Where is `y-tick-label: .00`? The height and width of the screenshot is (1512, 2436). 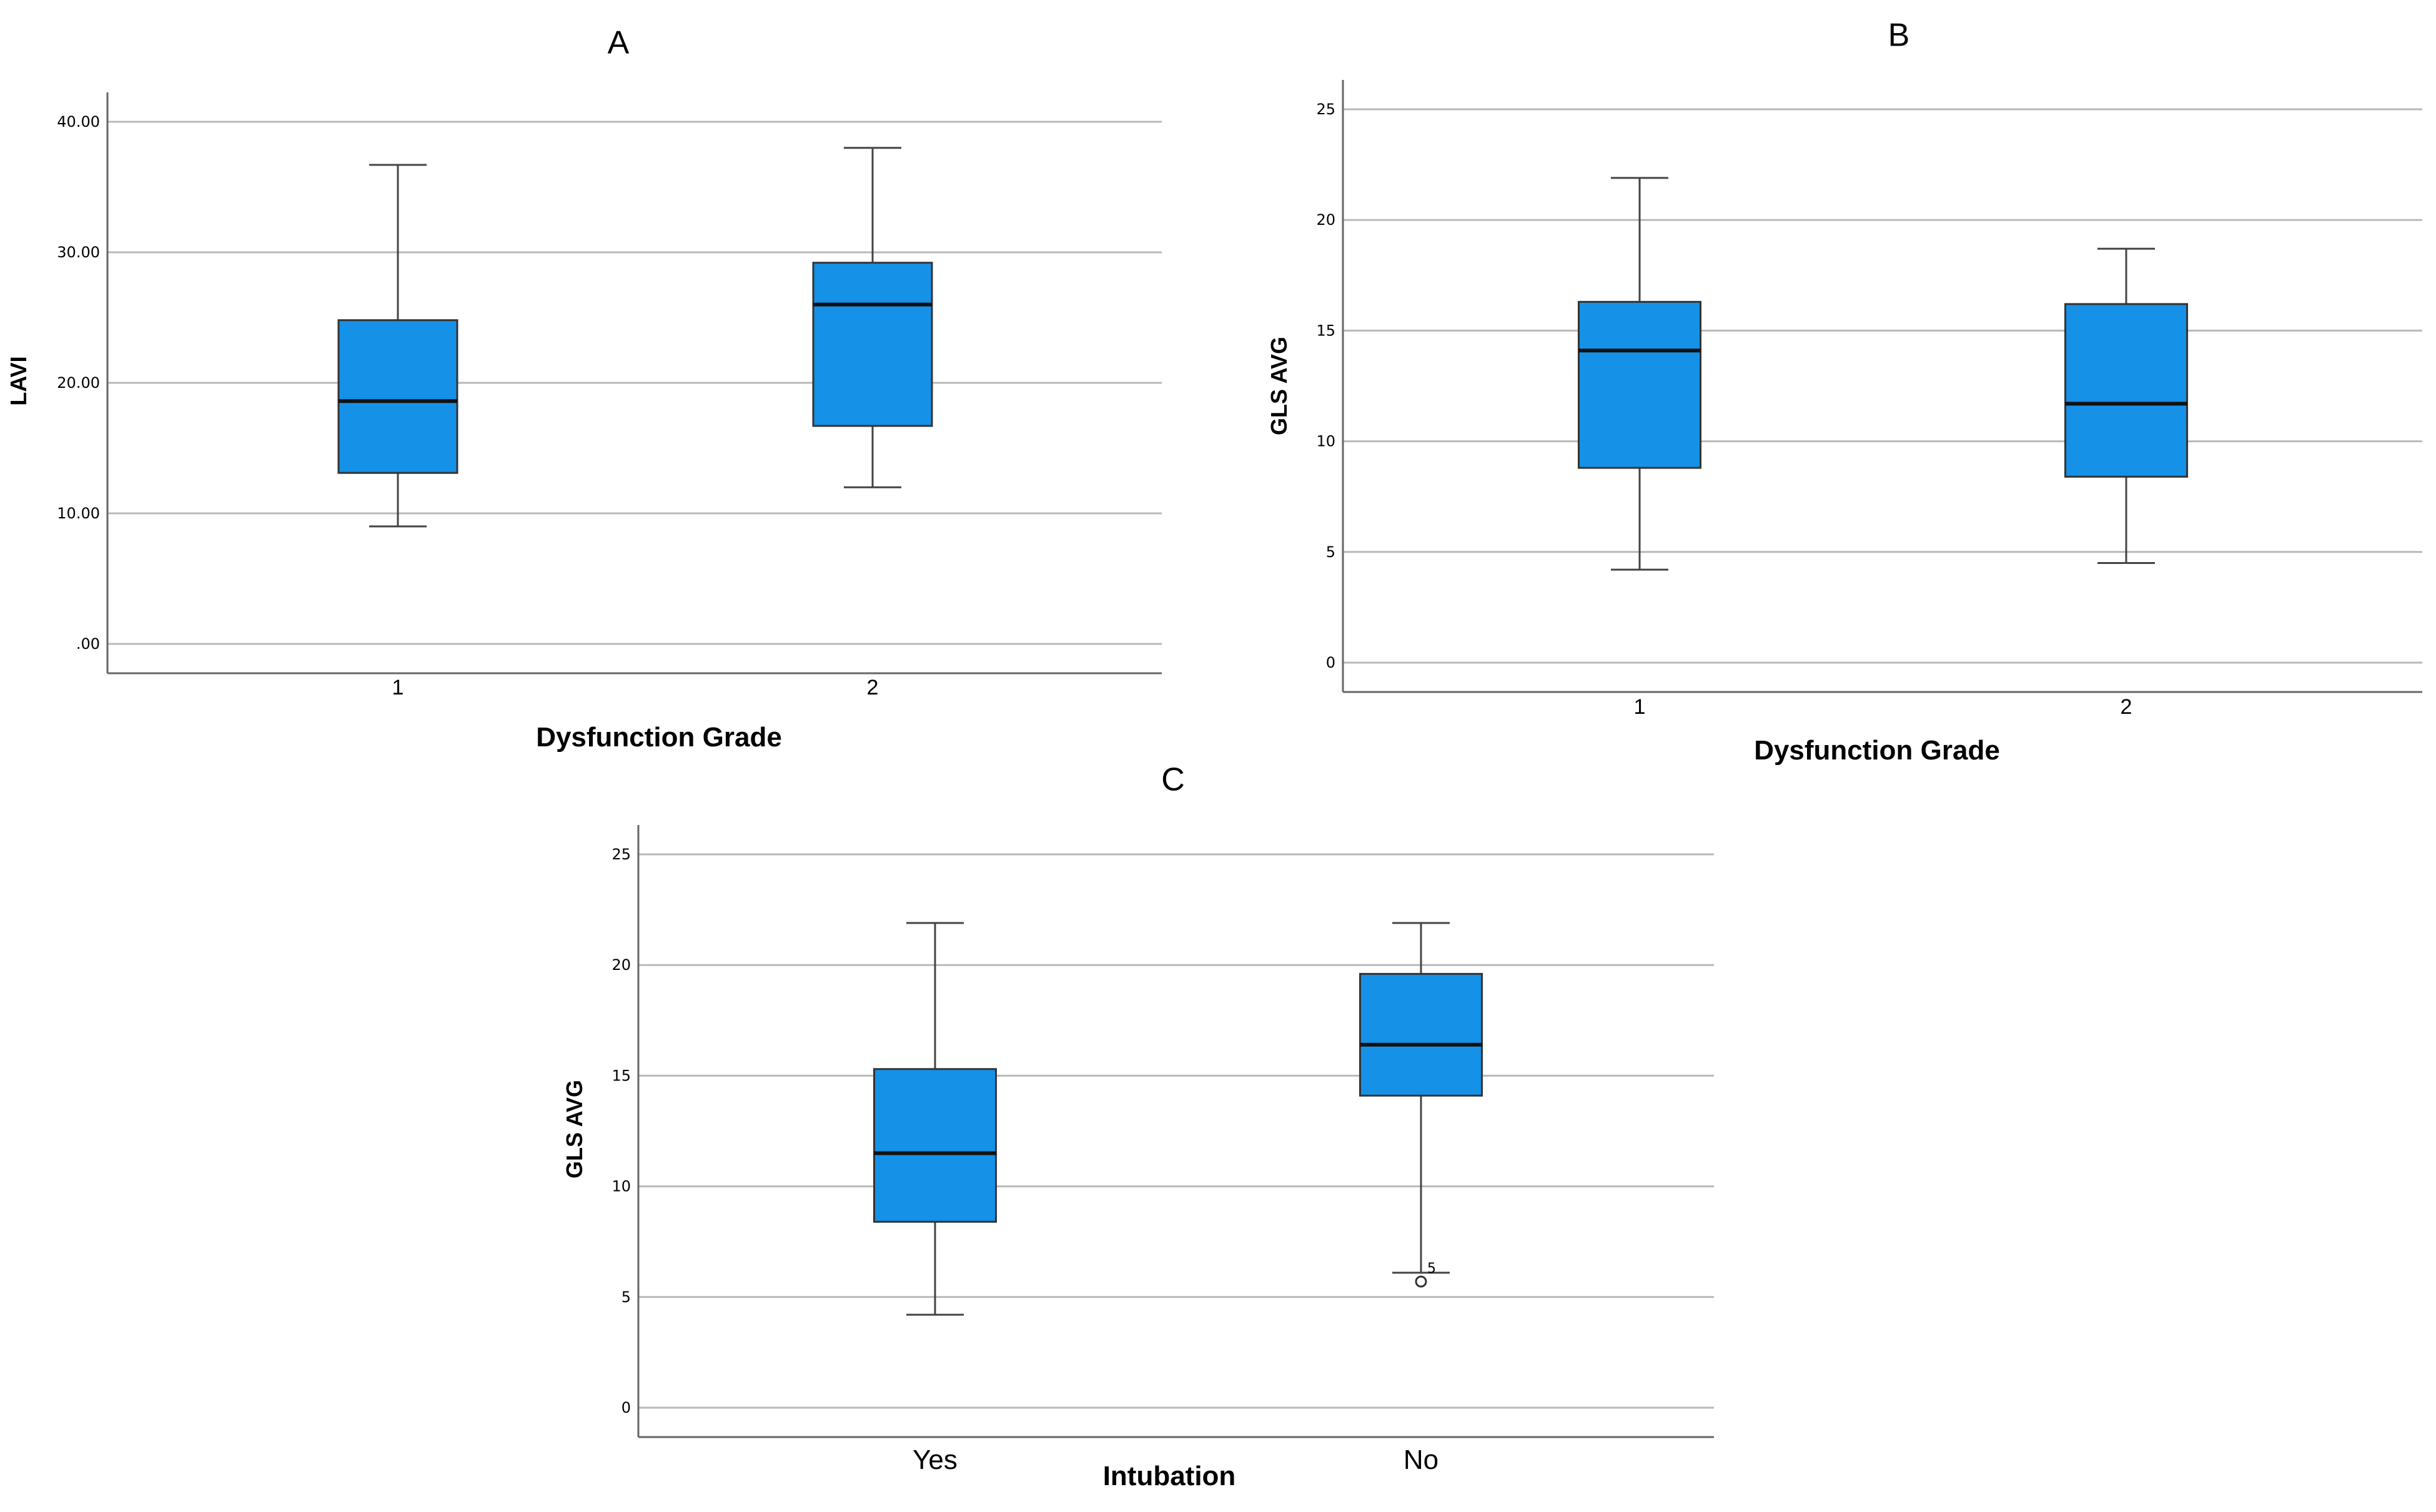
y-tick-label: .00 is located at coordinates (88, 644).